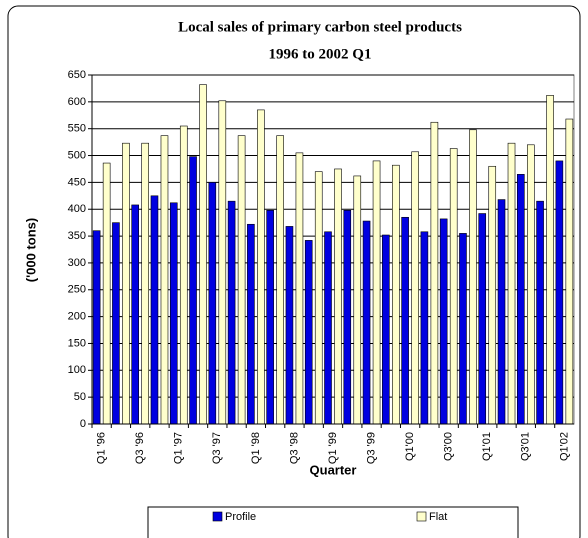  What do you see at coordinates (83, 424) in the screenshot?
I see `y-tick-label: 0` at bounding box center [83, 424].